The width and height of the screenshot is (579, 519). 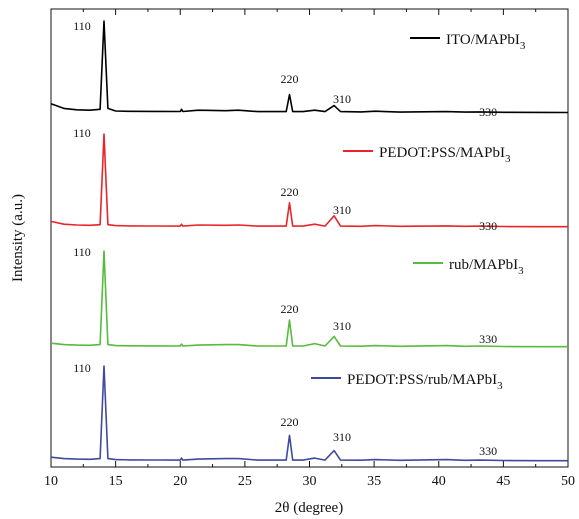 What do you see at coordinates (503, 481) in the screenshot?
I see `x-tick-label-45: 45` at bounding box center [503, 481].